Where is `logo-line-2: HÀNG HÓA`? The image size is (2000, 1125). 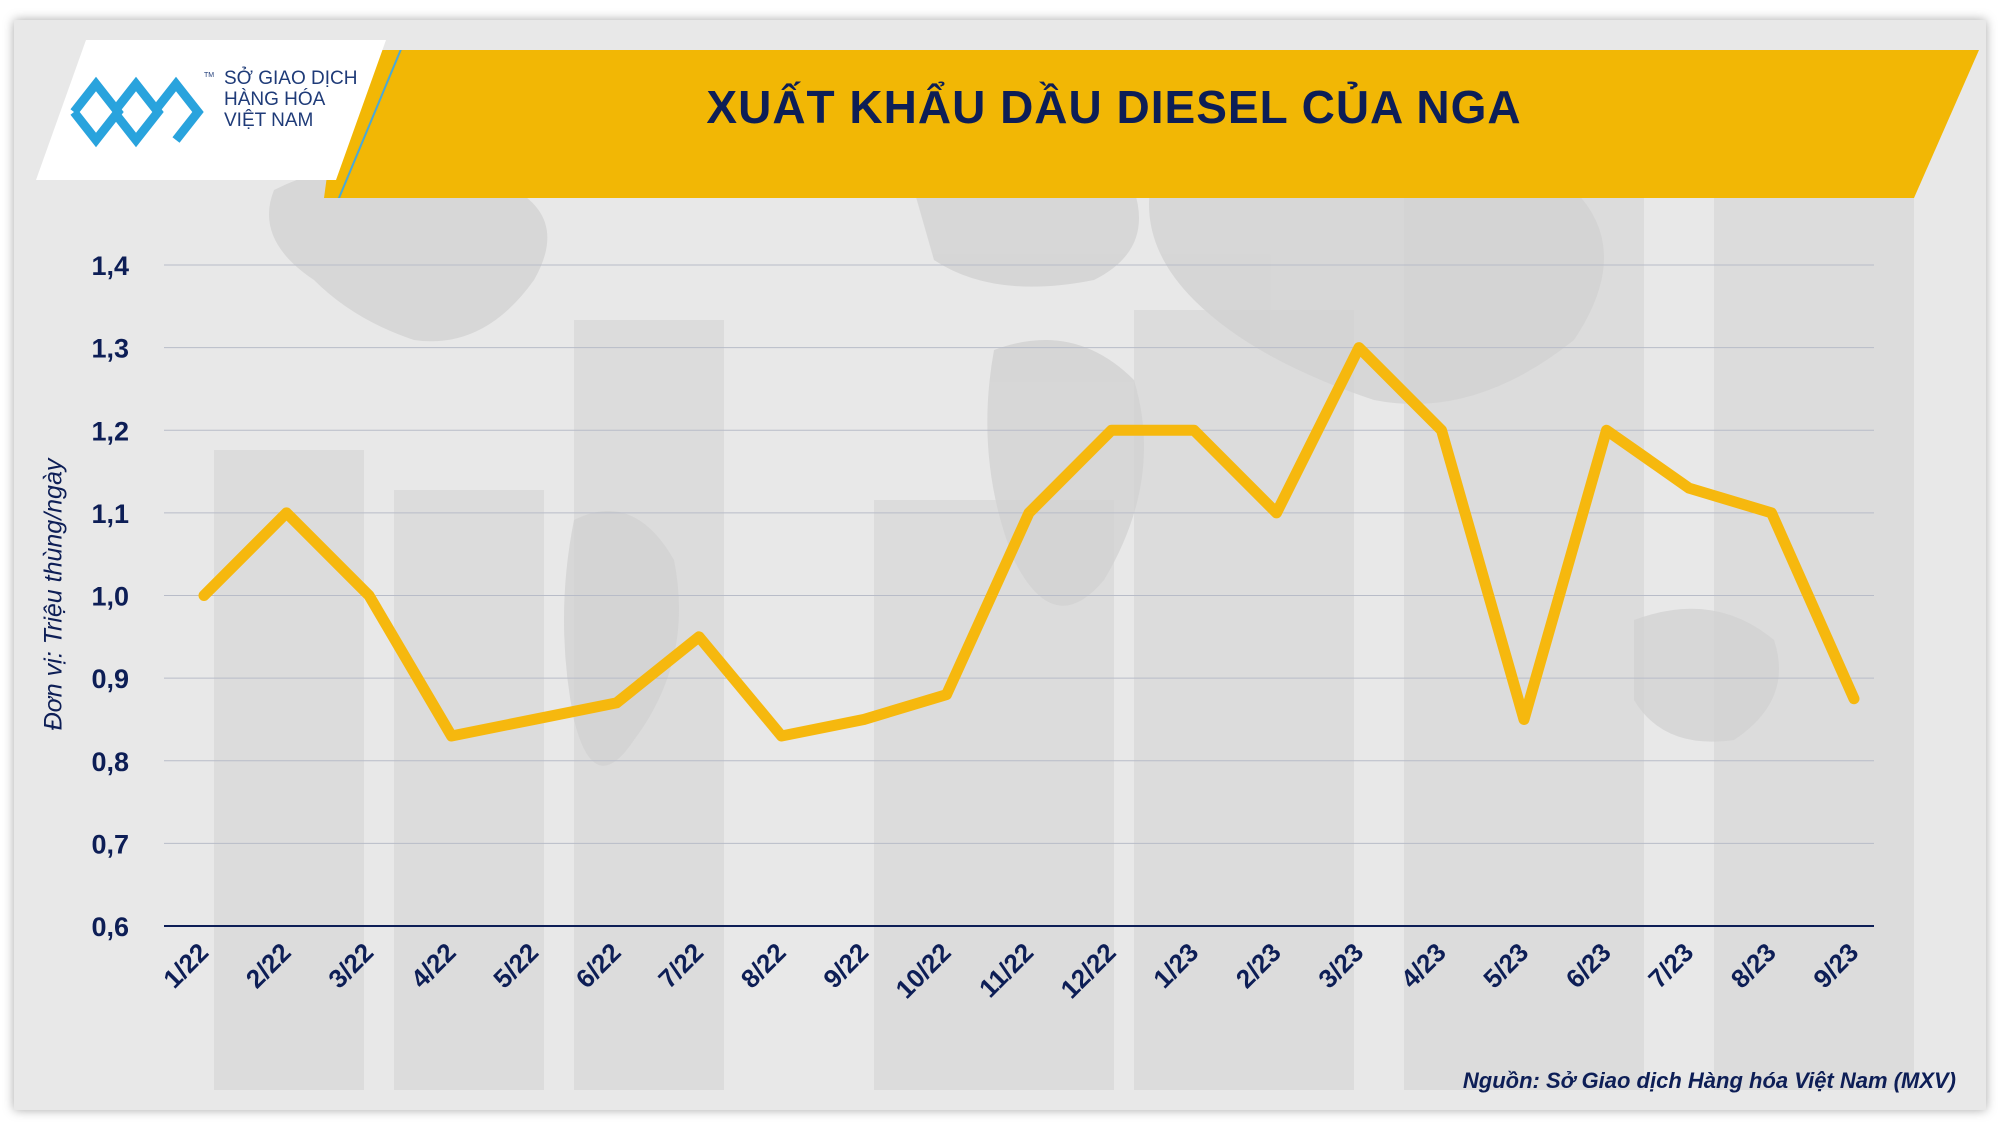 logo-line-2: HÀNG HÓA is located at coordinates (275, 99).